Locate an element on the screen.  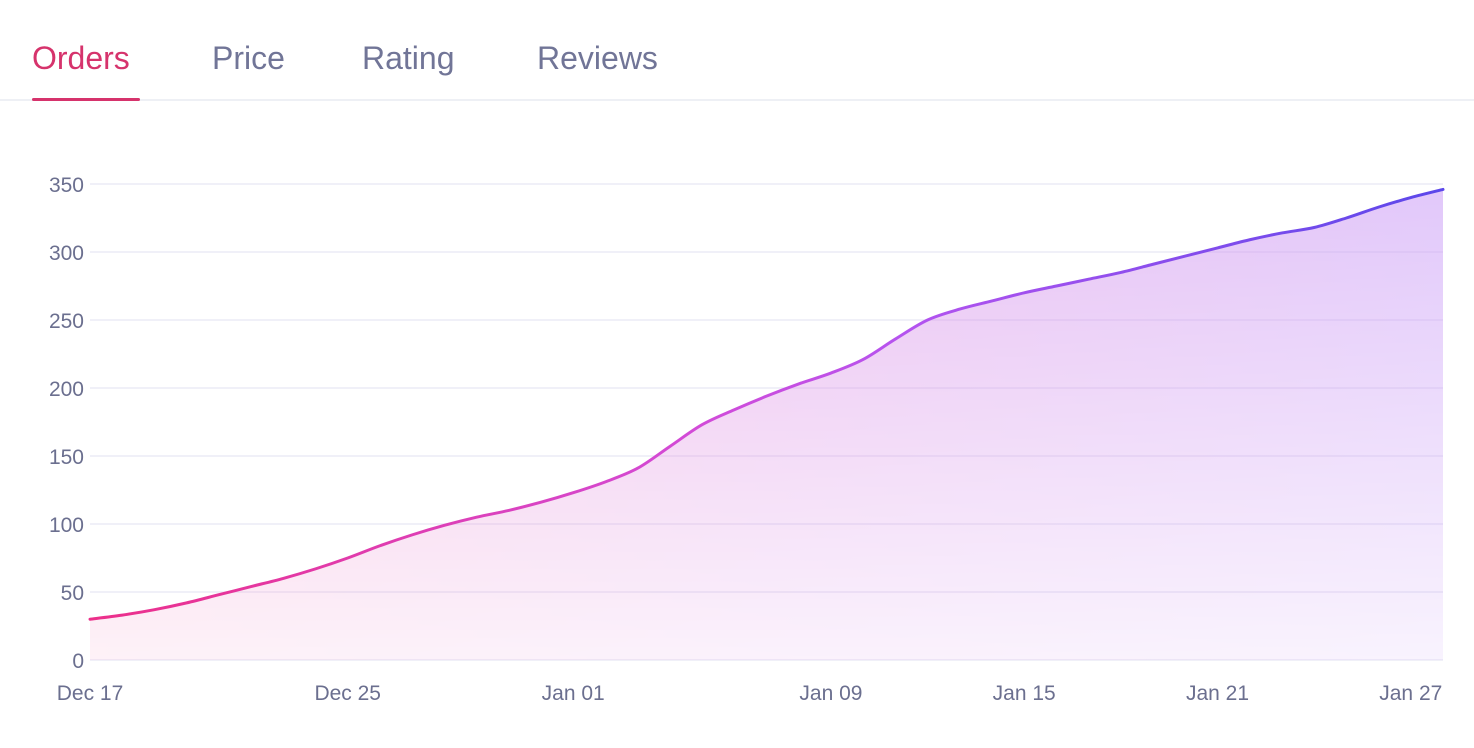
chart-tabs: Orders Price Rating Reviews is located at coordinates (737, 50).